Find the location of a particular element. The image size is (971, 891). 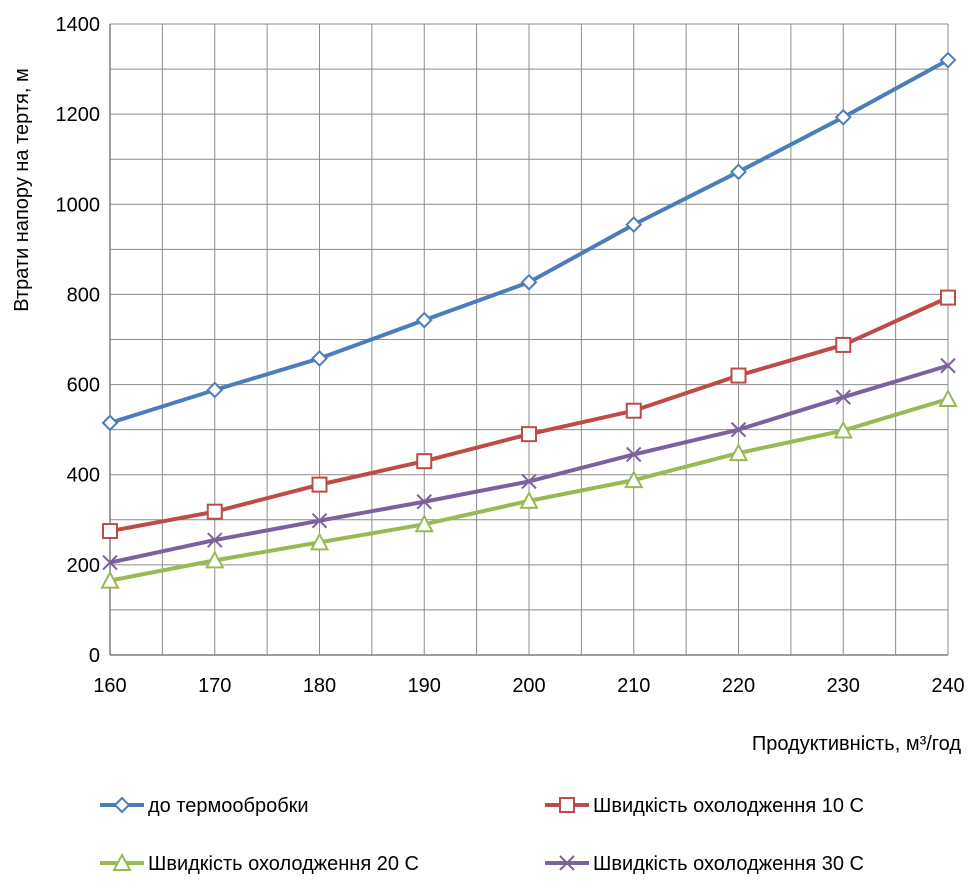

legend-item: до термообробки is located at coordinates (204, 806).